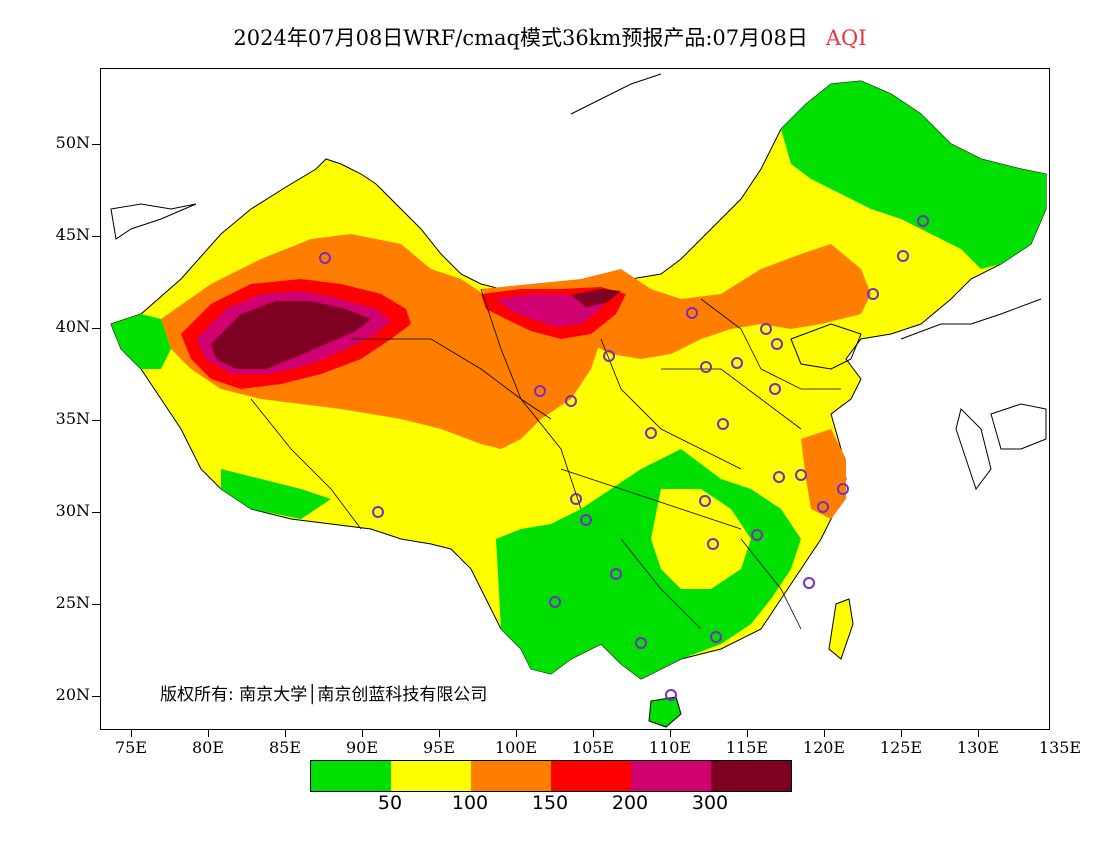 The image size is (1100, 850). I want to click on legend-swatch-very-unhealthy, so click(671, 776).